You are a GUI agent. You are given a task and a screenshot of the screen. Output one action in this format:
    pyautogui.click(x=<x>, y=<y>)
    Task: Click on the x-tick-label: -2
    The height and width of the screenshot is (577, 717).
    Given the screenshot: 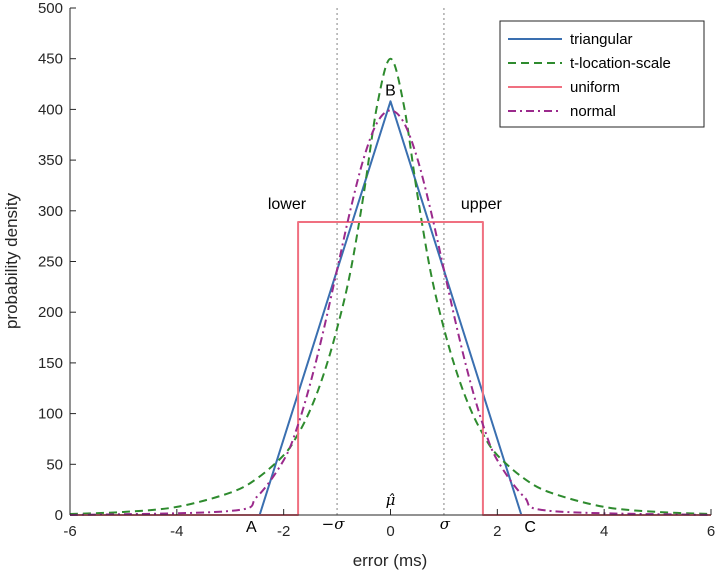 What is the action you would take?
    pyautogui.click(x=283, y=531)
    